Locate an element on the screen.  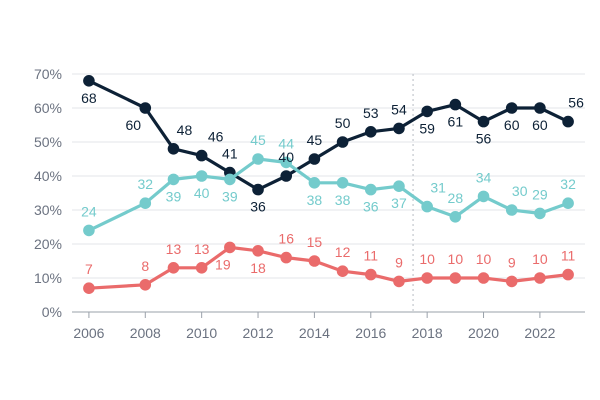
data-label-coral: 9 is located at coordinates (512, 262).